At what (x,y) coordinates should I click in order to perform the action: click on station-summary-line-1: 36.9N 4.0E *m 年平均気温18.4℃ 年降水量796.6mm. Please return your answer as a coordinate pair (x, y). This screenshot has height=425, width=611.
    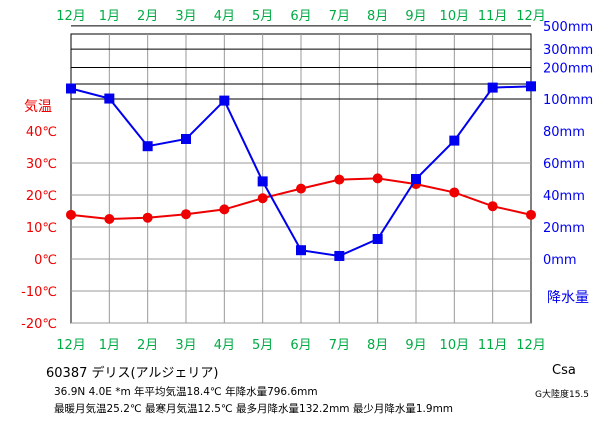
    Looking at the image, I should click on (186, 392).